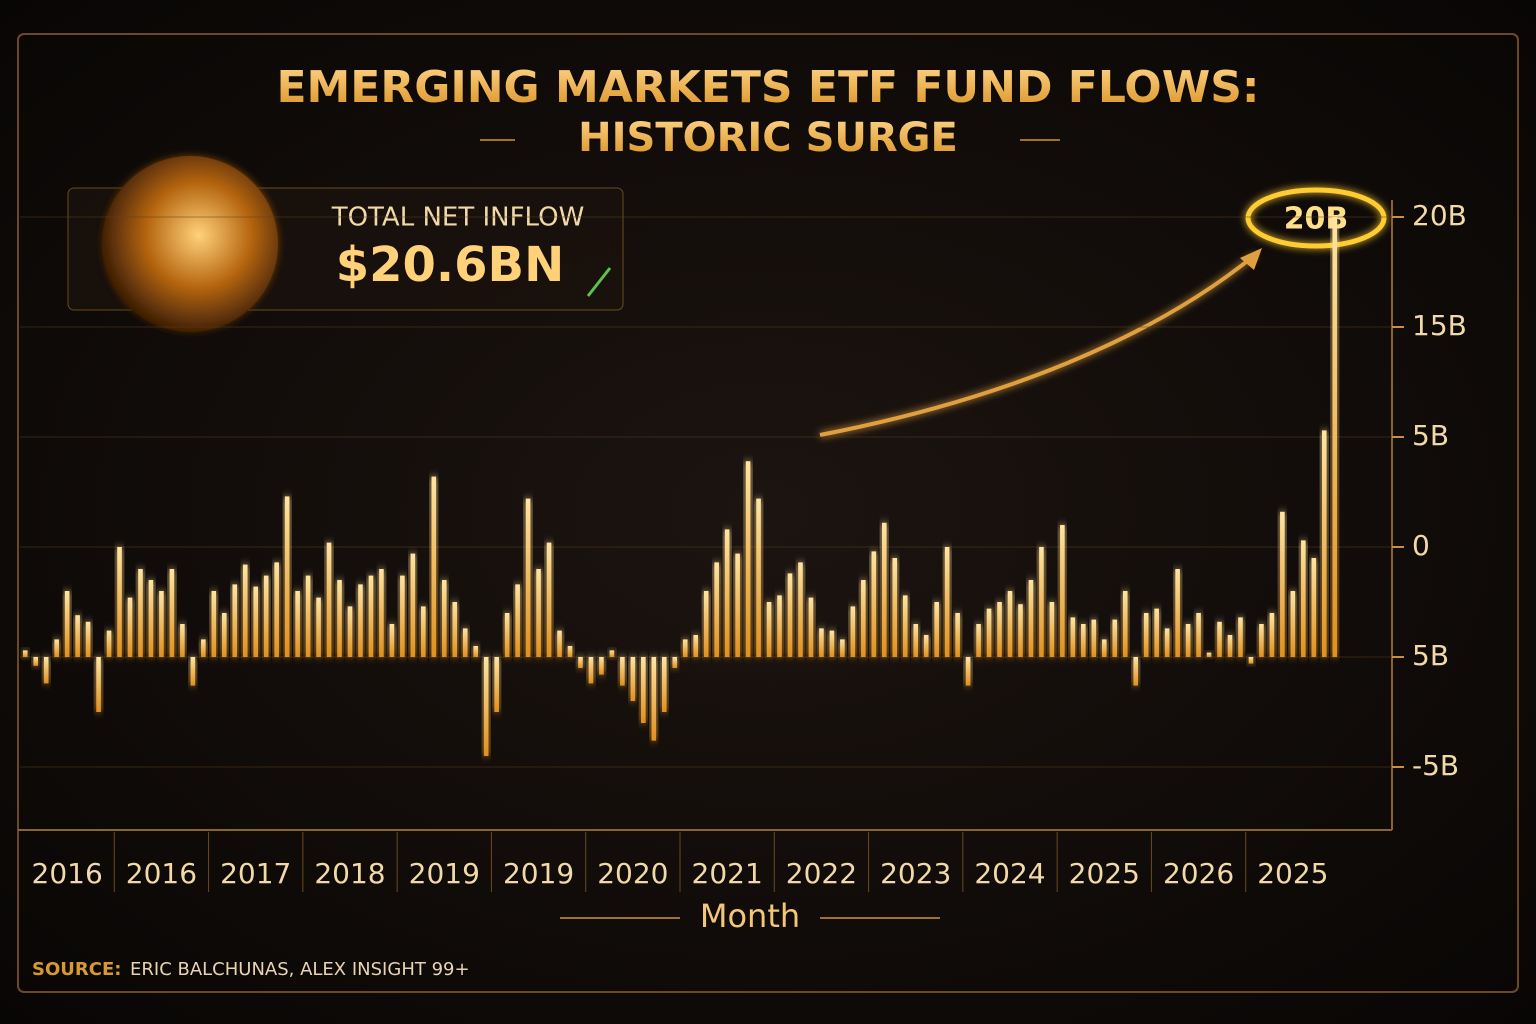  What do you see at coordinates (599, 282) in the screenshot?
I see `up-arrow` at bounding box center [599, 282].